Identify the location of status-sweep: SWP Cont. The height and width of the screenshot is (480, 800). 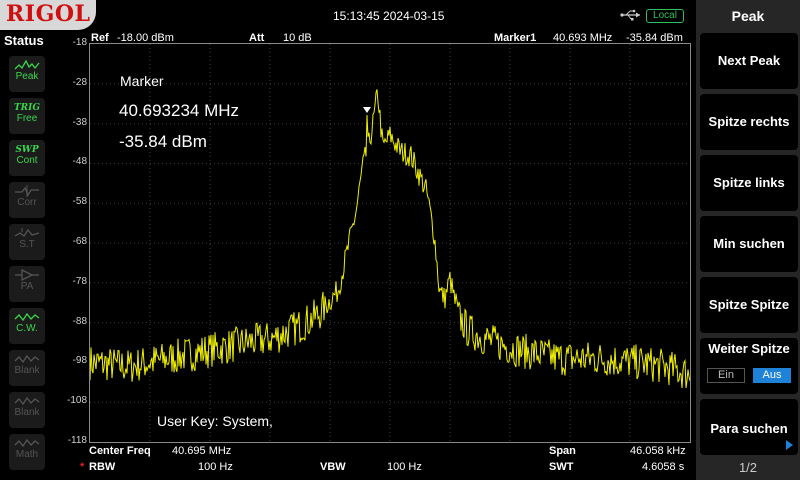
(27, 158).